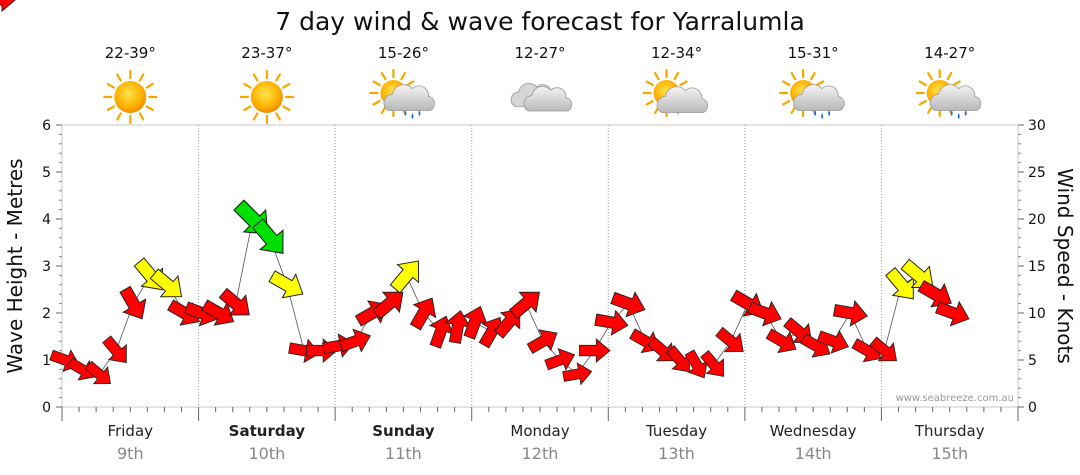 The width and height of the screenshot is (1080, 475). I want to click on day-date-label: 9th, so click(130, 453).